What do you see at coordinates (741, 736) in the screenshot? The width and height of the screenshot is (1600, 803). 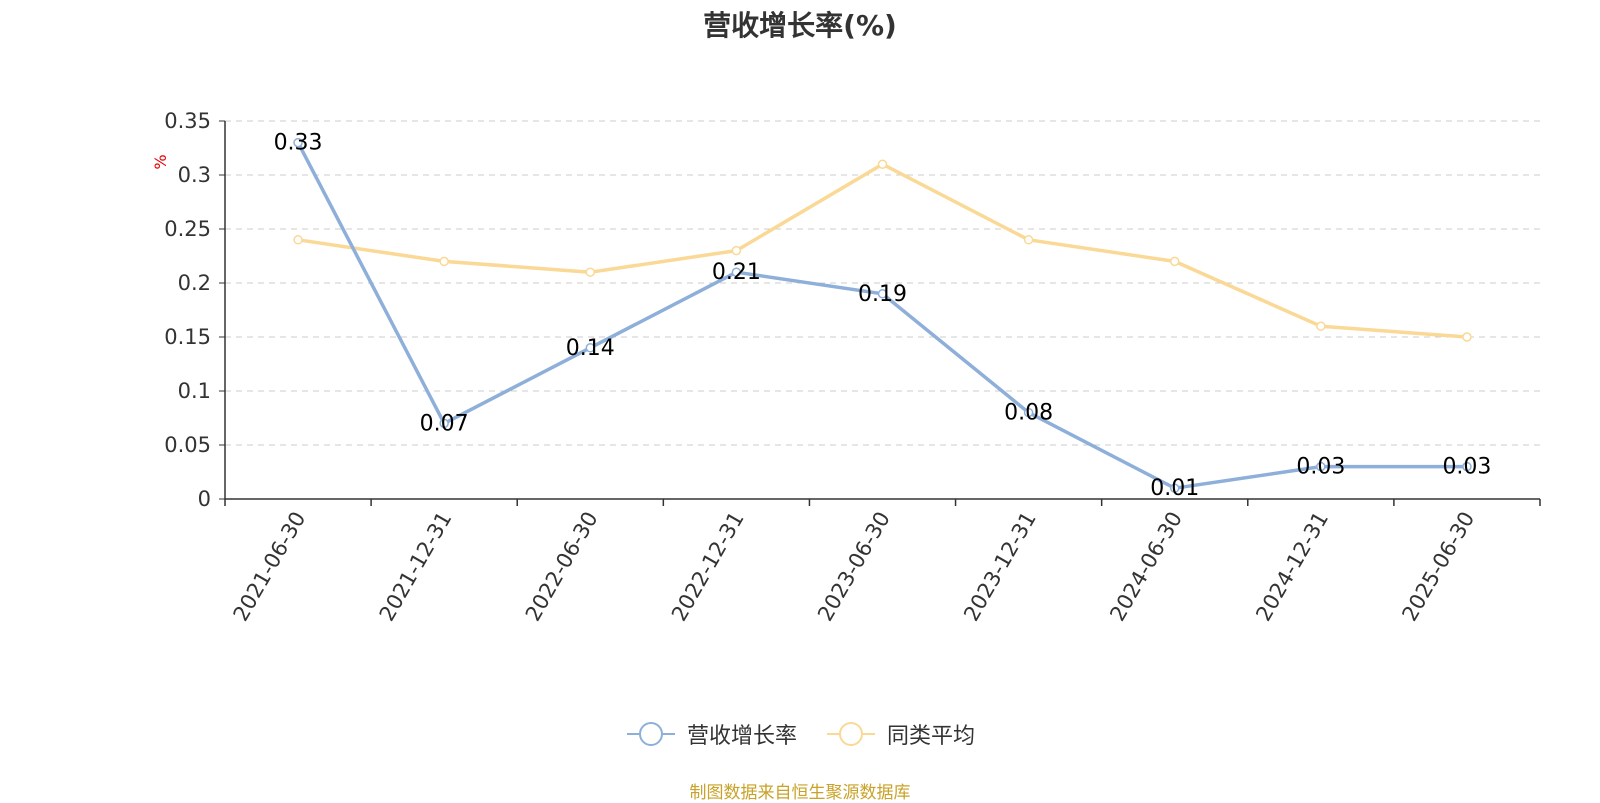 I see `legend-label-revenue-growth: 营收增长率` at bounding box center [741, 736].